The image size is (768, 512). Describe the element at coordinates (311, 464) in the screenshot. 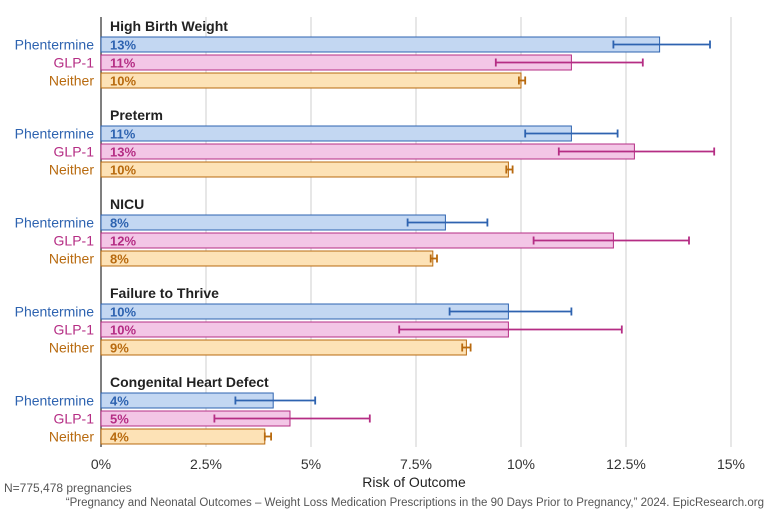

I see `x-tick-label: 5%` at that location.